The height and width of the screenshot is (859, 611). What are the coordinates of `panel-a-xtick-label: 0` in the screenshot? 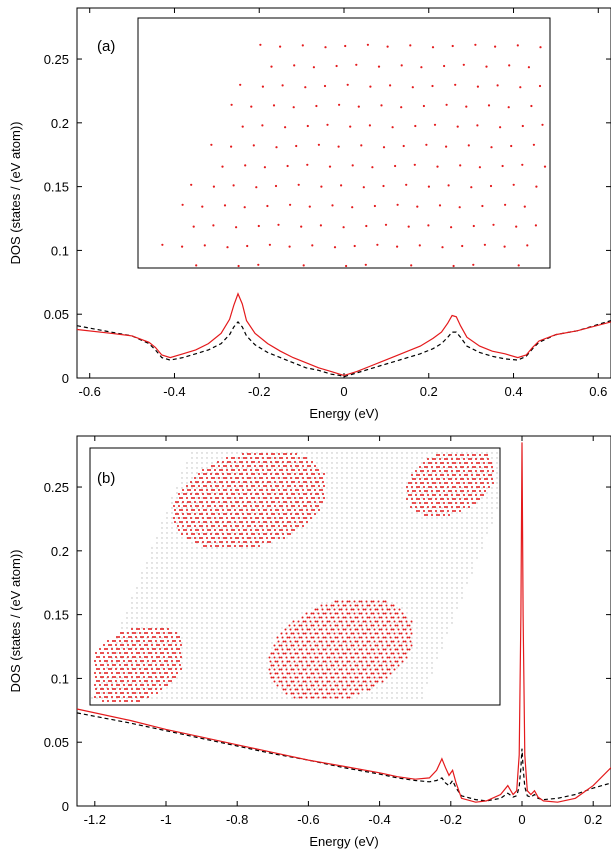 It's located at (343, 391).